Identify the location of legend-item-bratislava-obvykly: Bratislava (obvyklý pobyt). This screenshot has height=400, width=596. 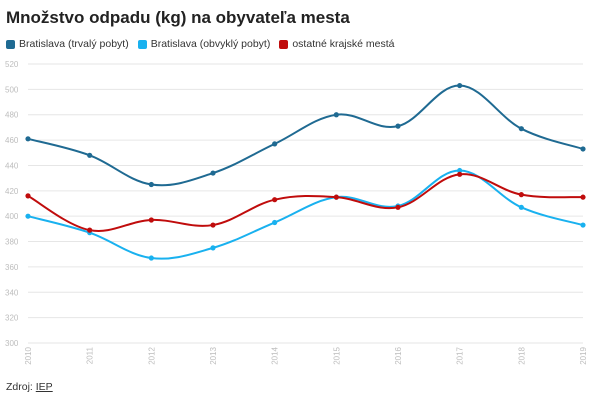
(204, 44).